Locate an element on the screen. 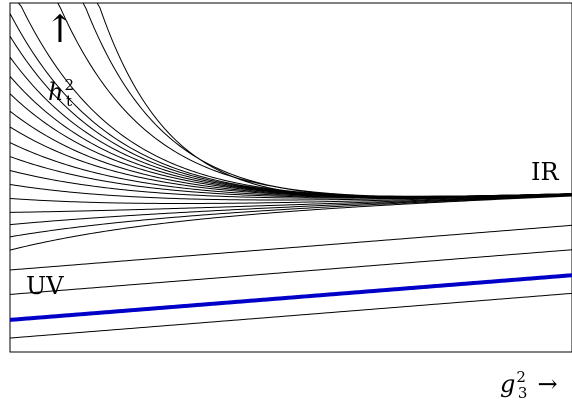  fixed-line-series is located at coordinates (290, 297).